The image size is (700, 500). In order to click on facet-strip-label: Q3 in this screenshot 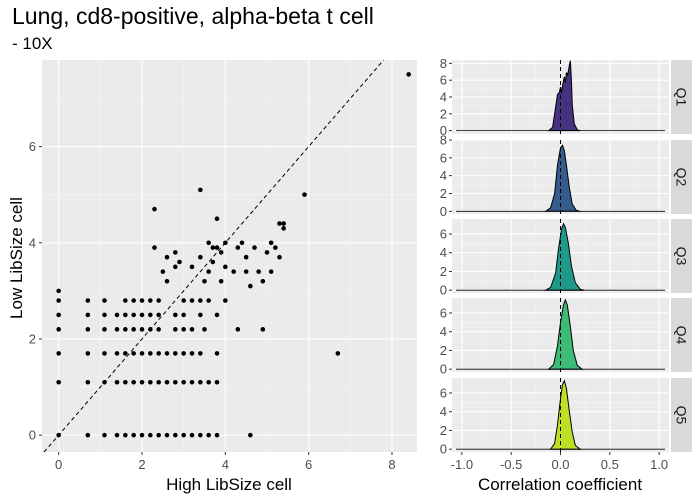, I will do `click(682, 256)`.